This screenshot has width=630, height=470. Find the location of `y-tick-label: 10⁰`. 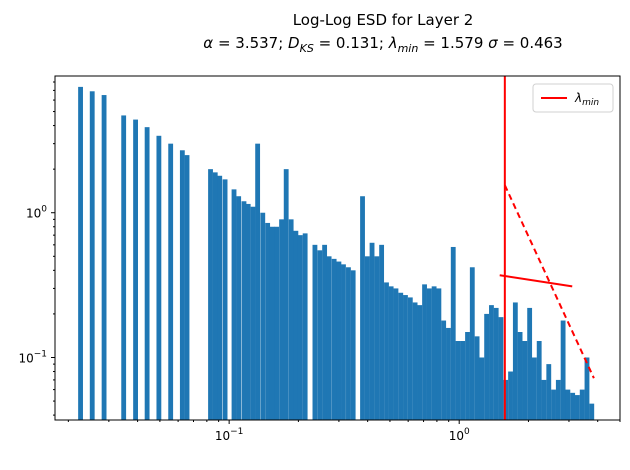

y-tick-label: 10⁰ is located at coordinates (36, 213).